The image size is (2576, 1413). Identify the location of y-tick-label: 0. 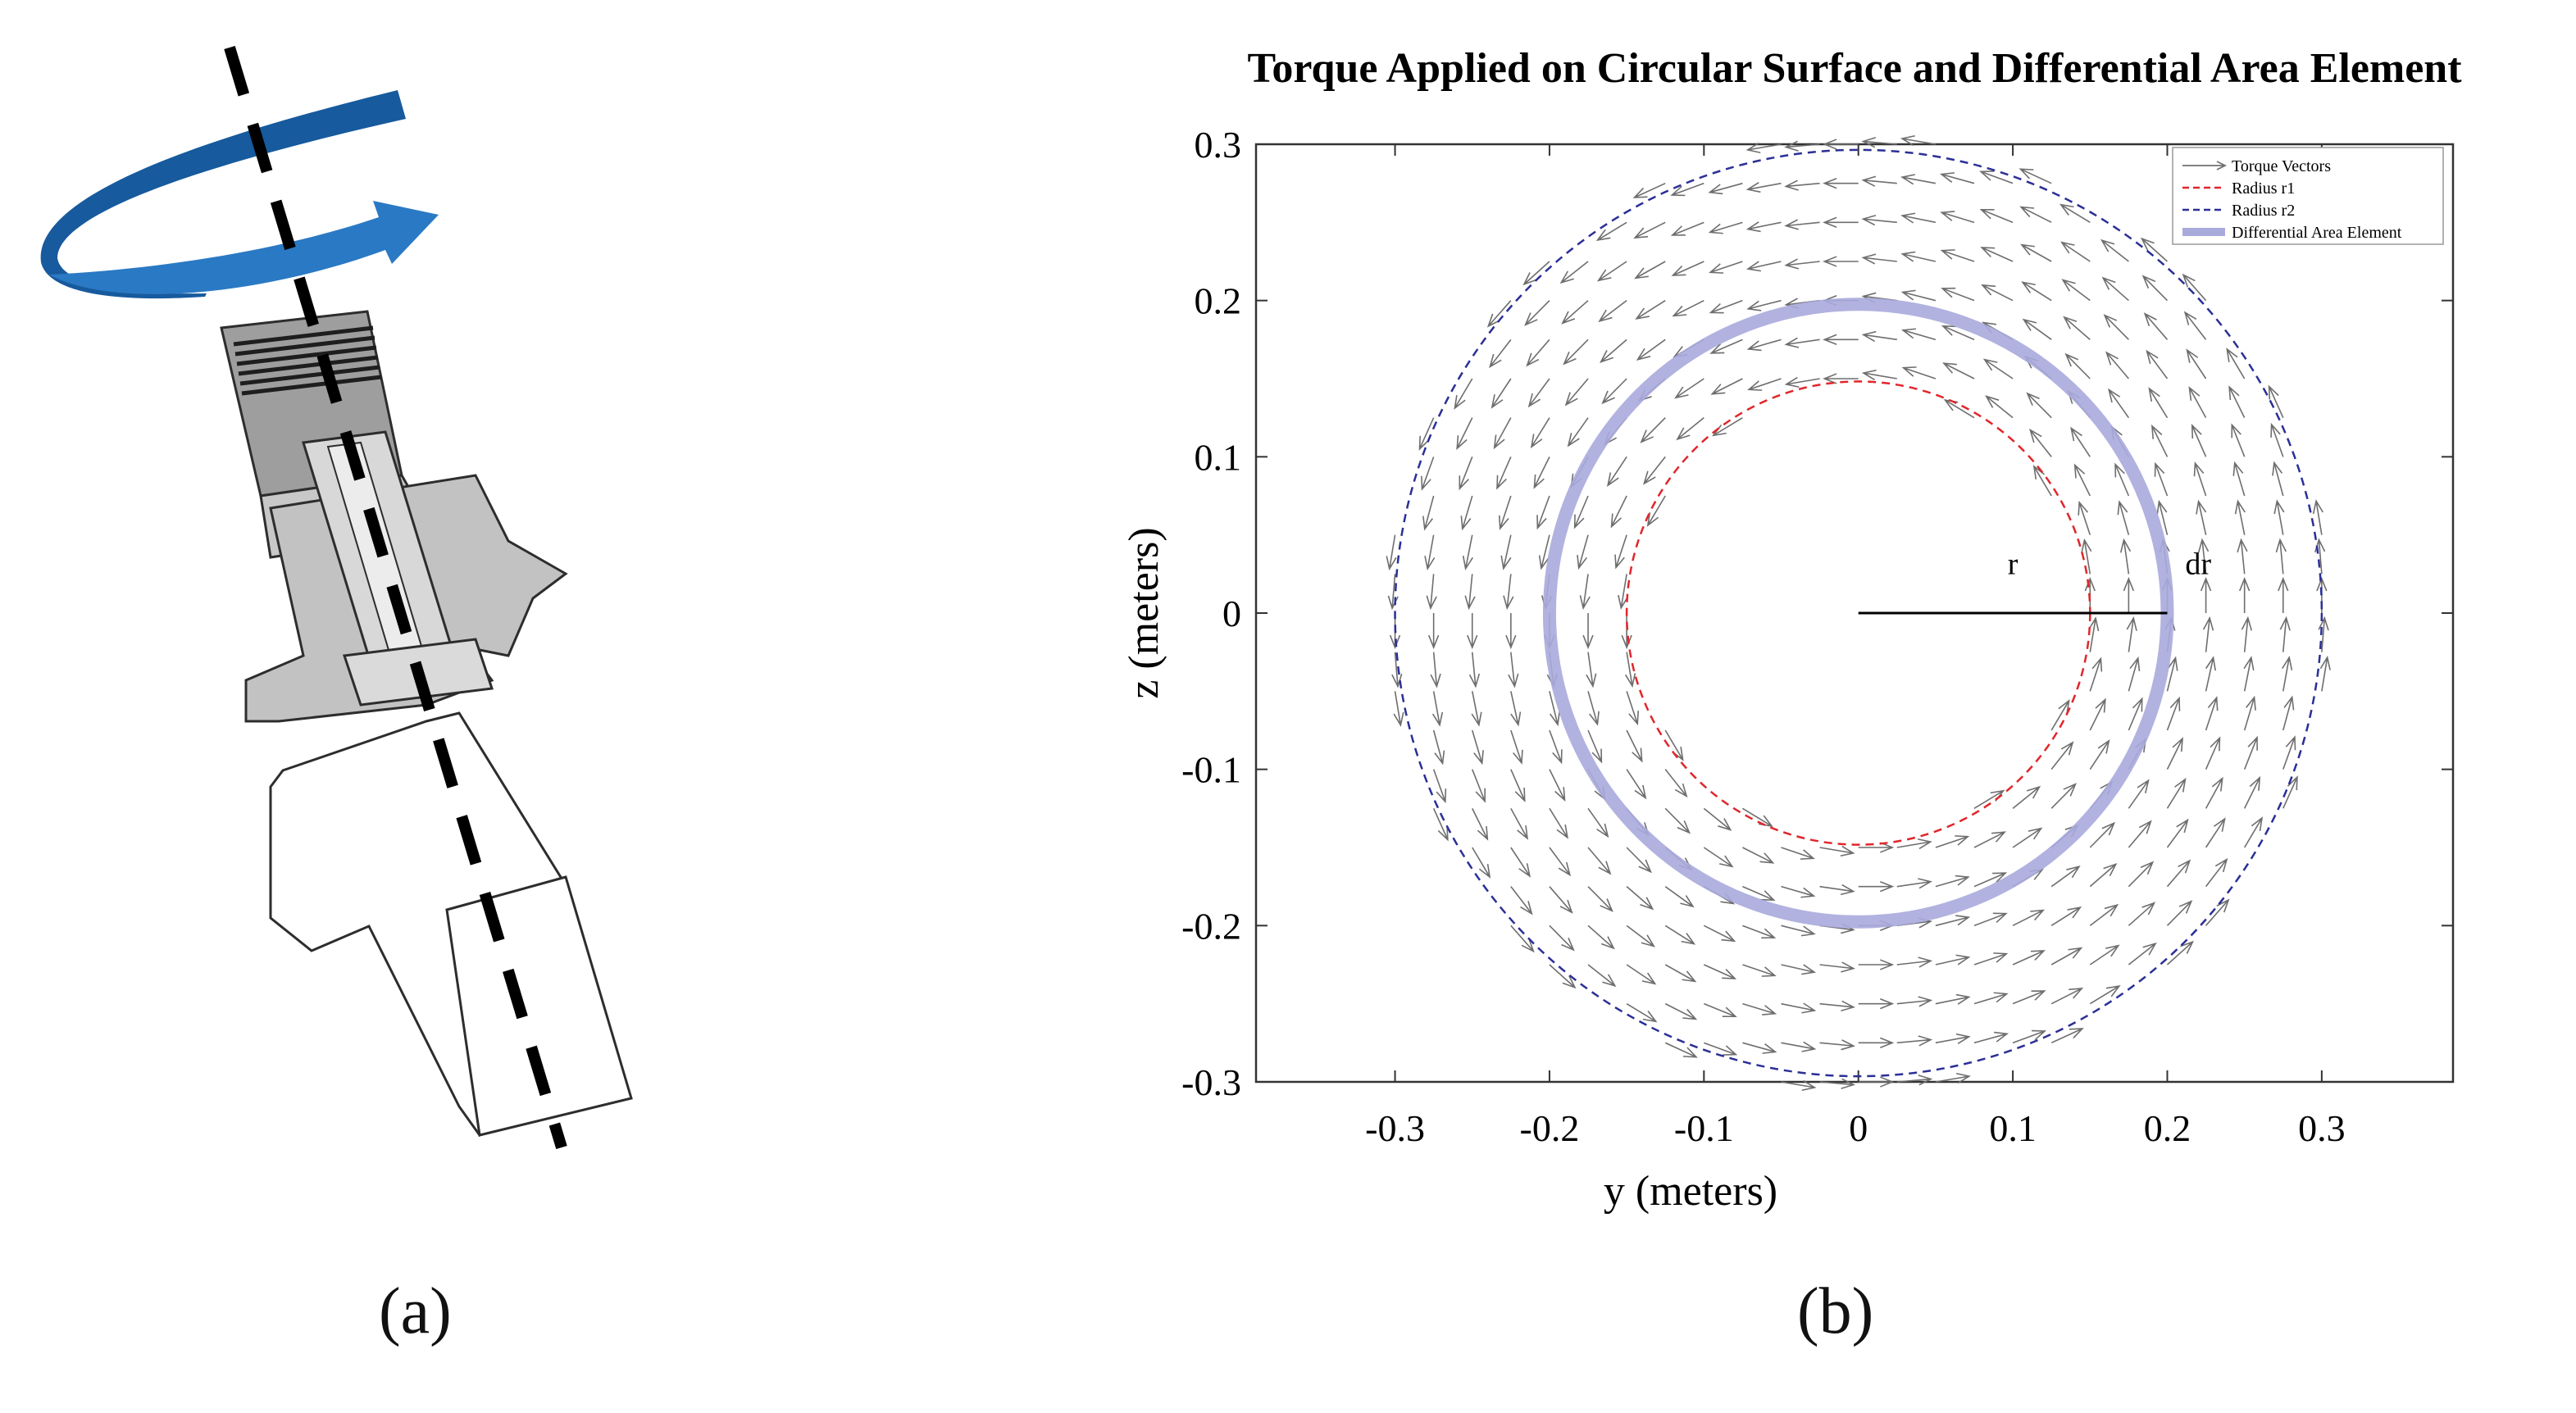
(1231, 613).